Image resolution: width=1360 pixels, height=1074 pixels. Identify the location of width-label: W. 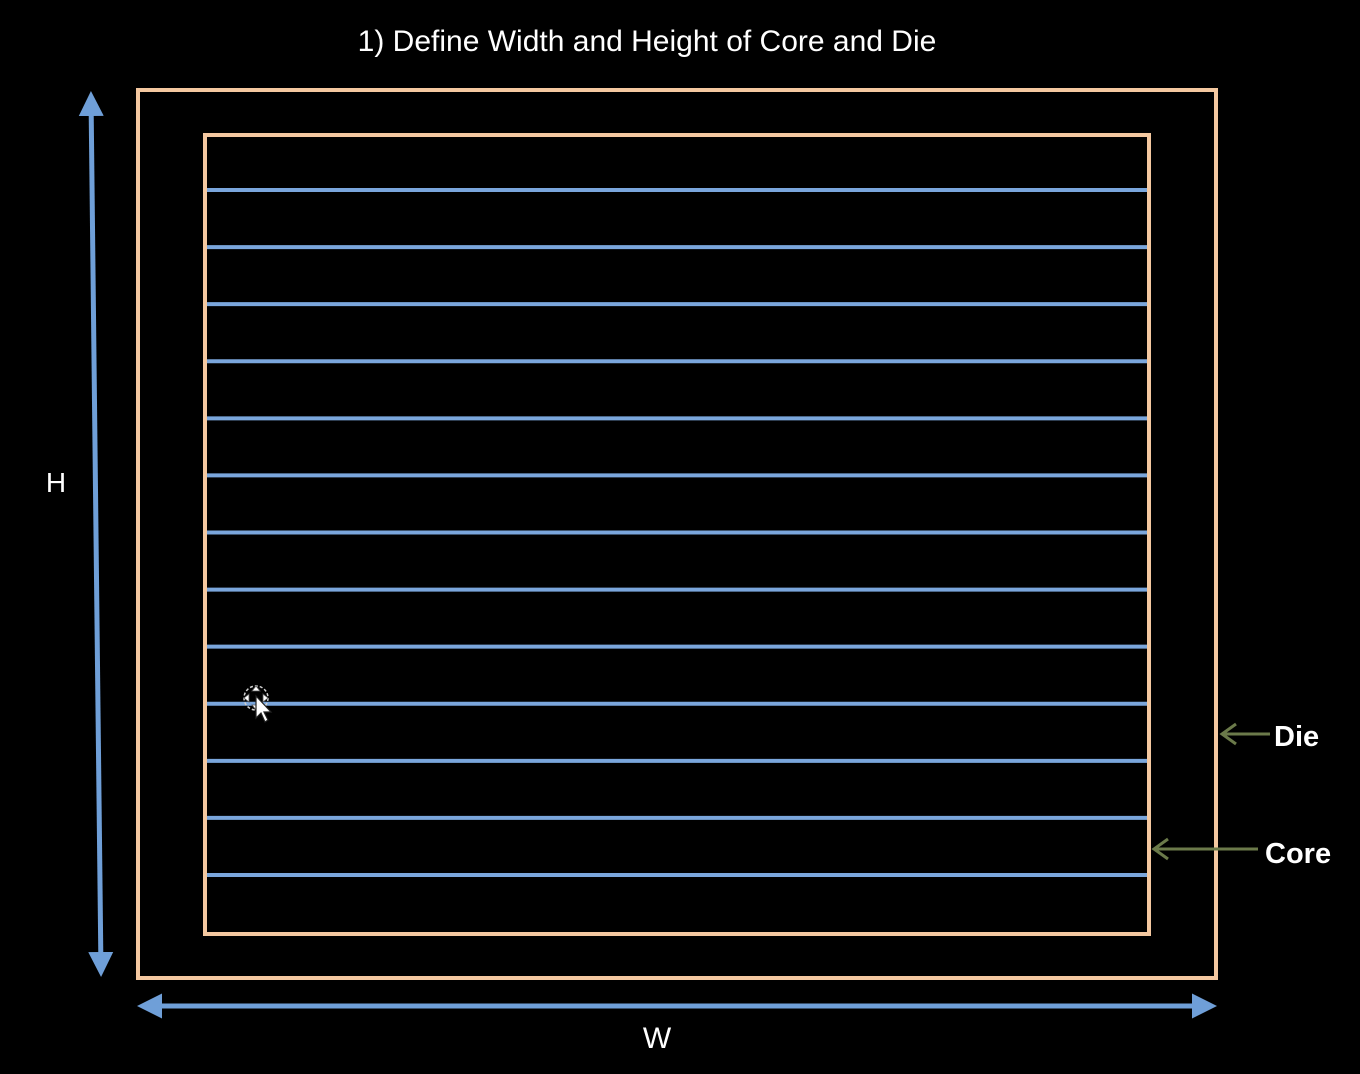
(657, 1038).